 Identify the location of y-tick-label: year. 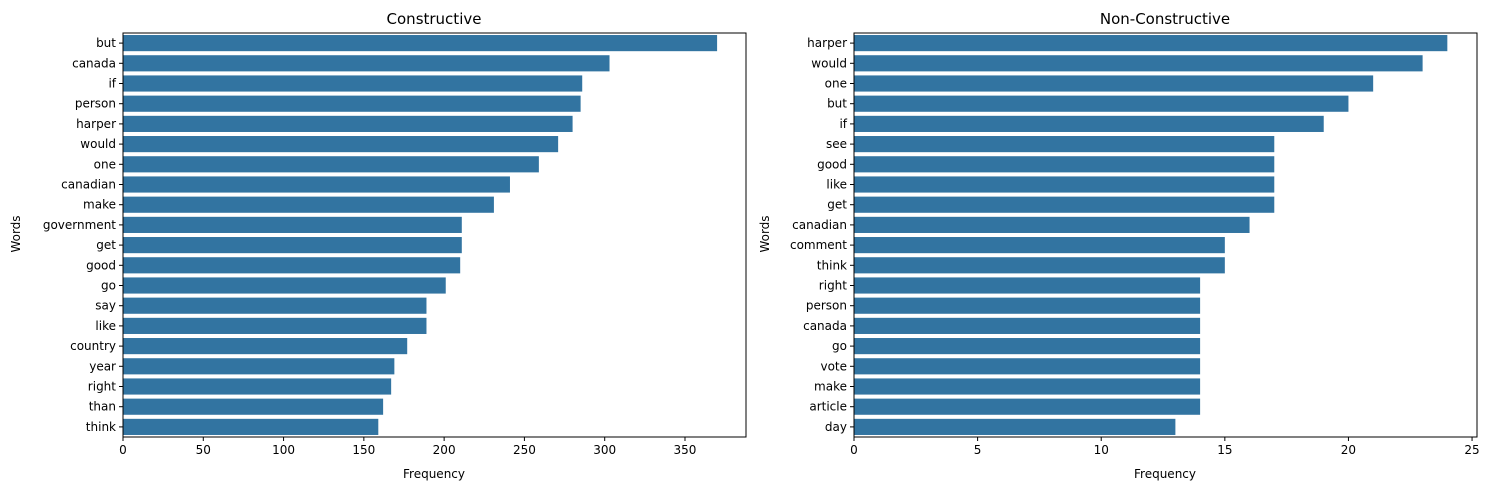
(102, 366).